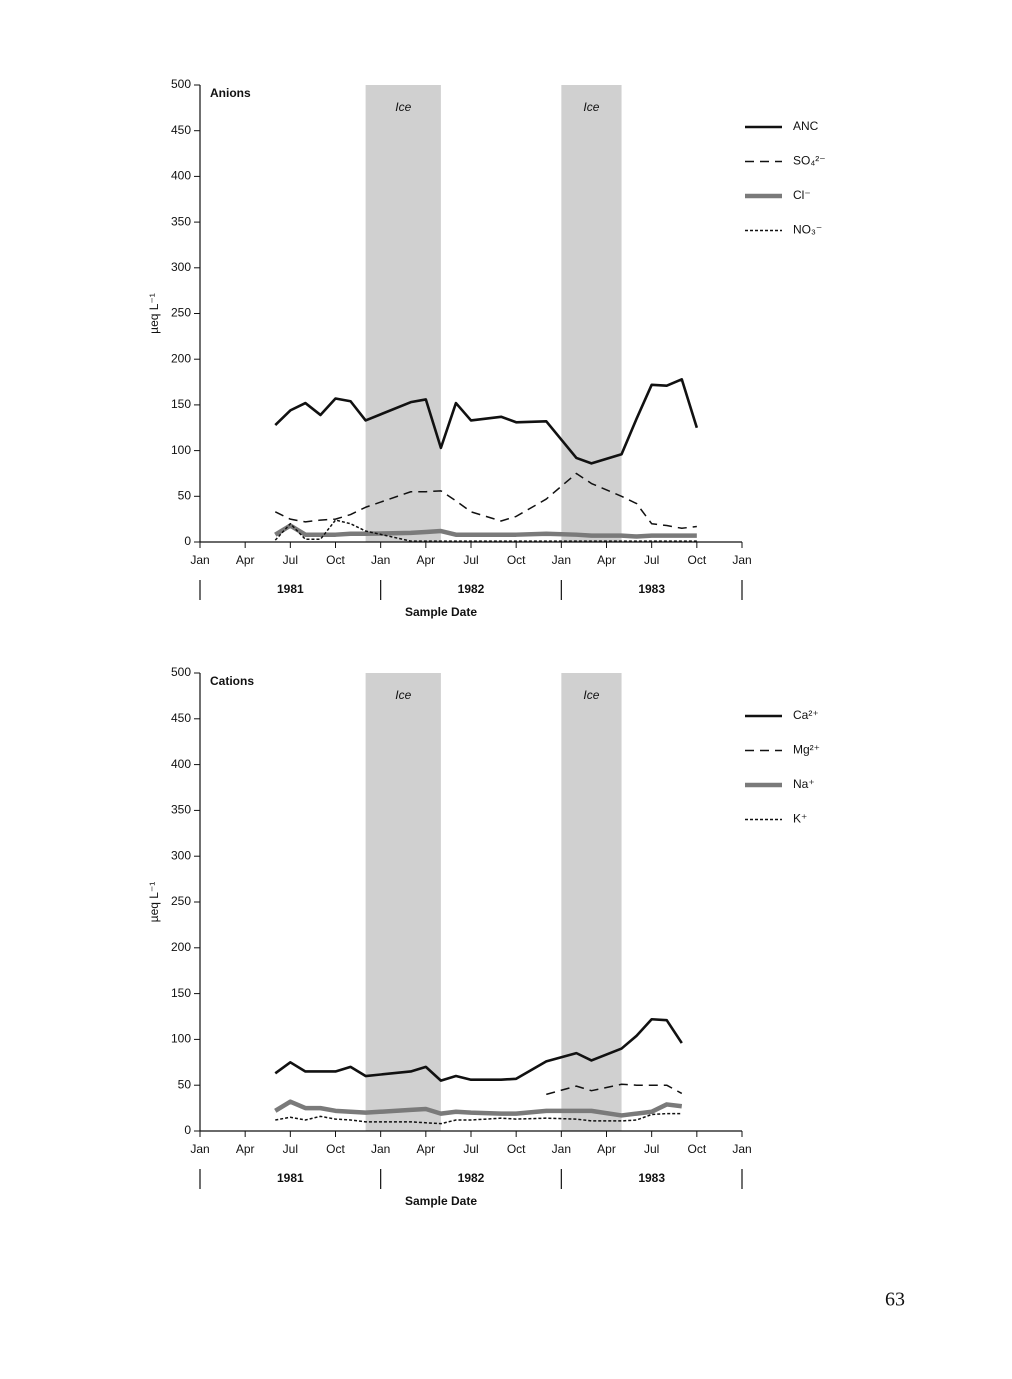  What do you see at coordinates (800, 819) in the screenshot?
I see `legend-label: K⁺` at bounding box center [800, 819].